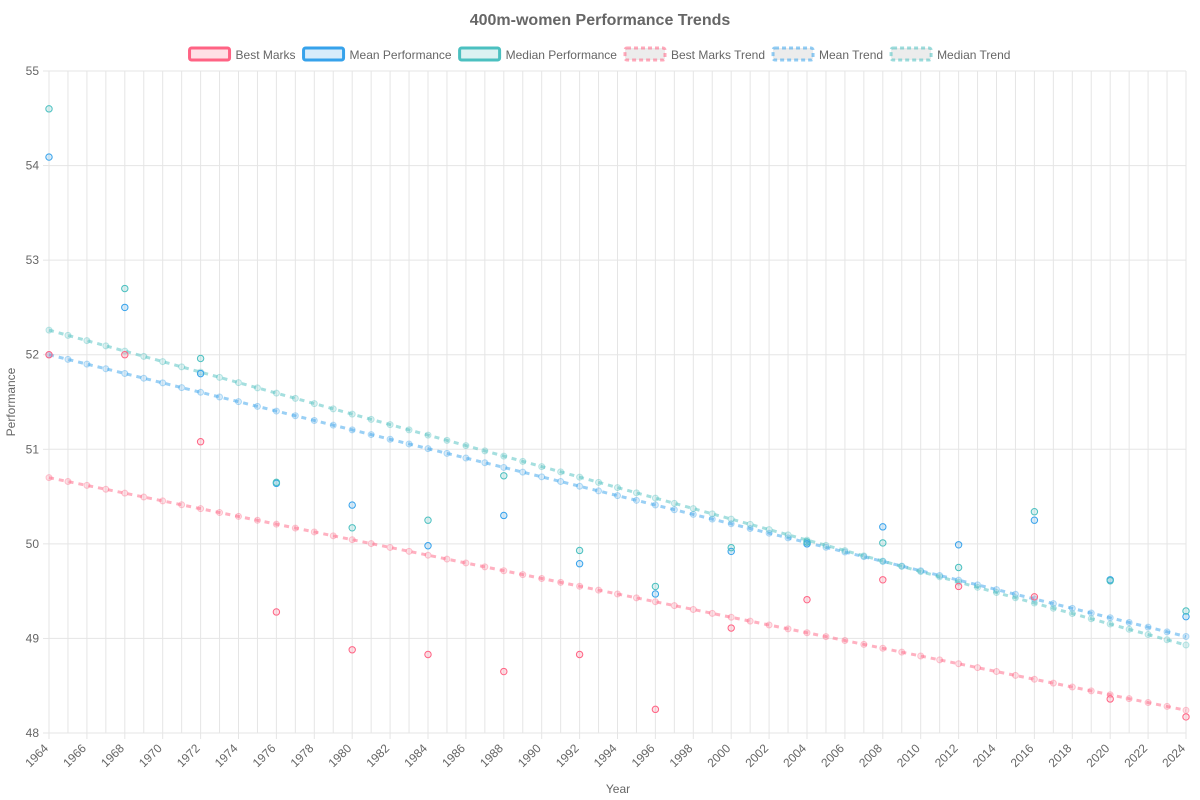 The height and width of the screenshot is (800, 1200). Describe the element at coordinates (538, 54) in the screenshot. I see `legend-item-median-performance: Median Performance` at that location.